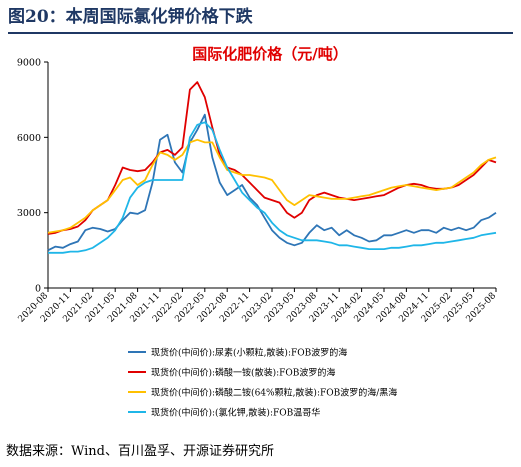  What do you see at coordinates (29, 138) in the screenshot?
I see `y-tick-label: 6000` at bounding box center [29, 138].